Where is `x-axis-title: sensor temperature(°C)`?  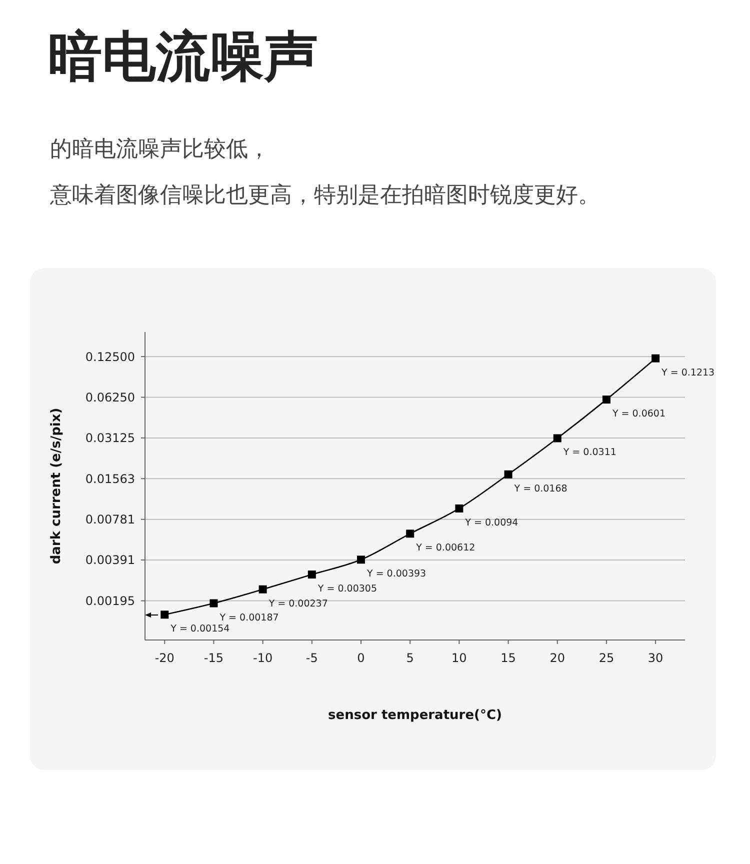
x-axis-title: sensor temperature(°C) is located at coordinates (415, 715).